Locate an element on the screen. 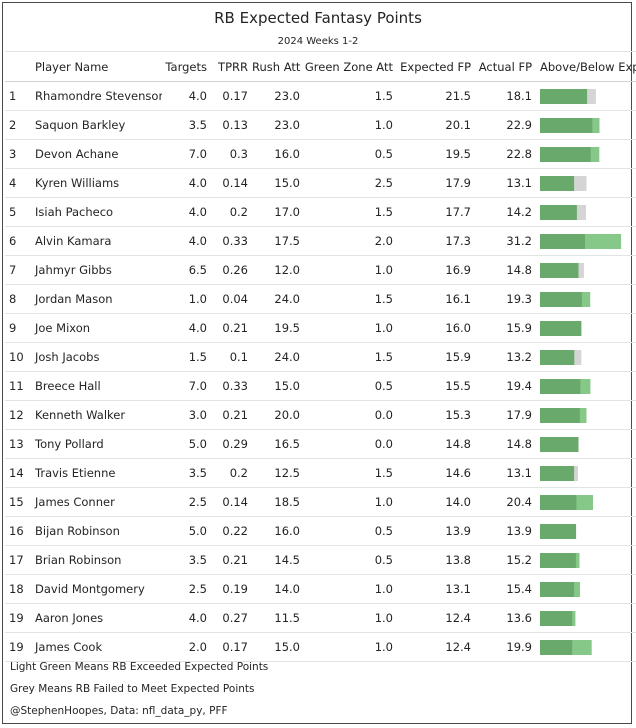  table-row: 14 Travis Etienne 3.5 0.2 12.5 1.5 14.6 13.1 is located at coordinates (320, 473).